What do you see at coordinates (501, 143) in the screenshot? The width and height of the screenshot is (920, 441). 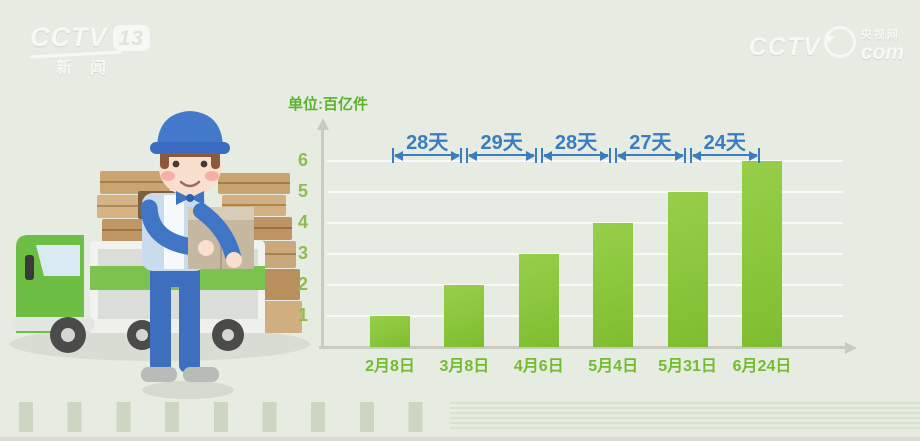 I see `interval-label: 29天` at bounding box center [501, 143].